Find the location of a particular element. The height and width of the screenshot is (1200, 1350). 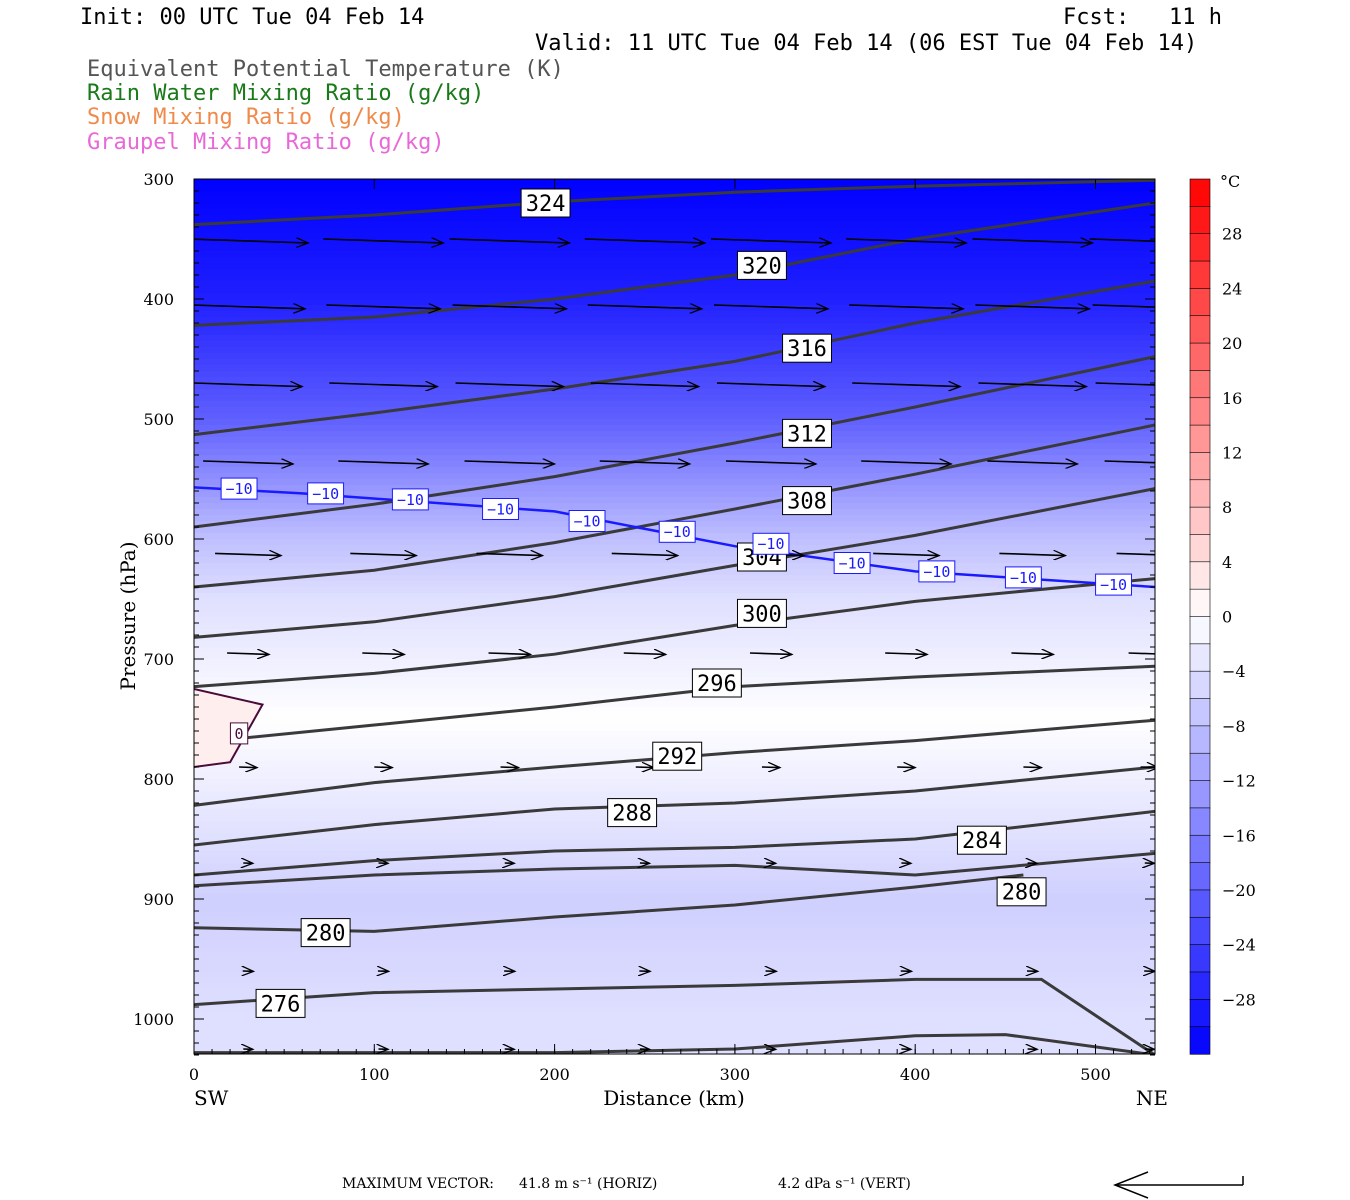

colorbar-tick-label: 16 is located at coordinates (1232, 398).